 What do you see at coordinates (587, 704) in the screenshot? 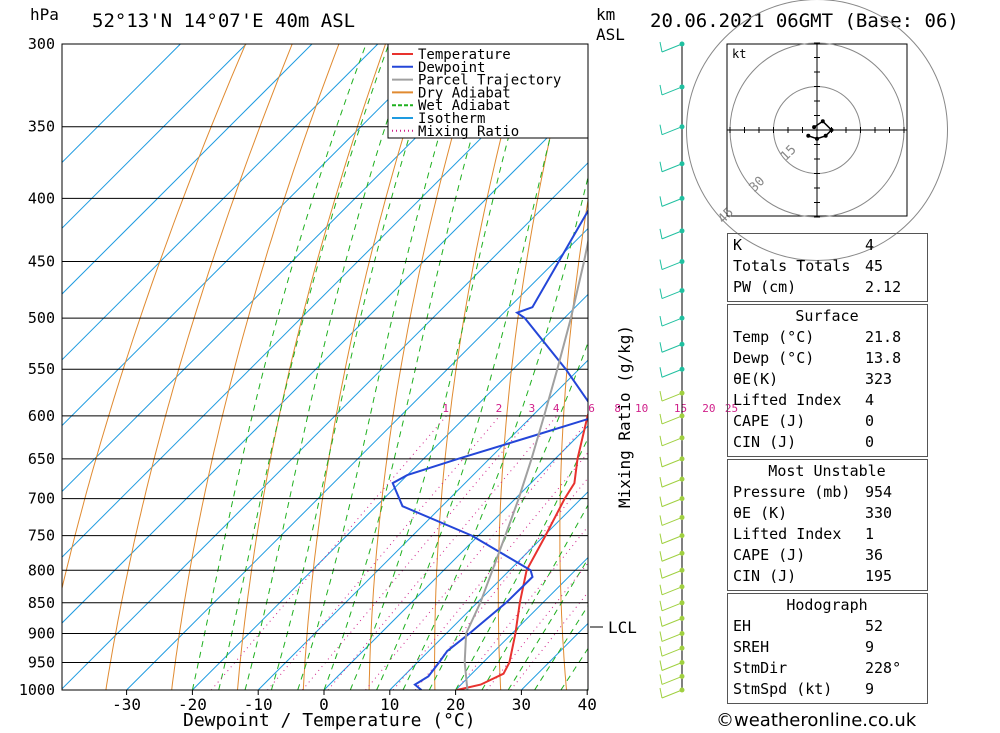
I see `x-tick-label: 40` at bounding box center [587, 704].